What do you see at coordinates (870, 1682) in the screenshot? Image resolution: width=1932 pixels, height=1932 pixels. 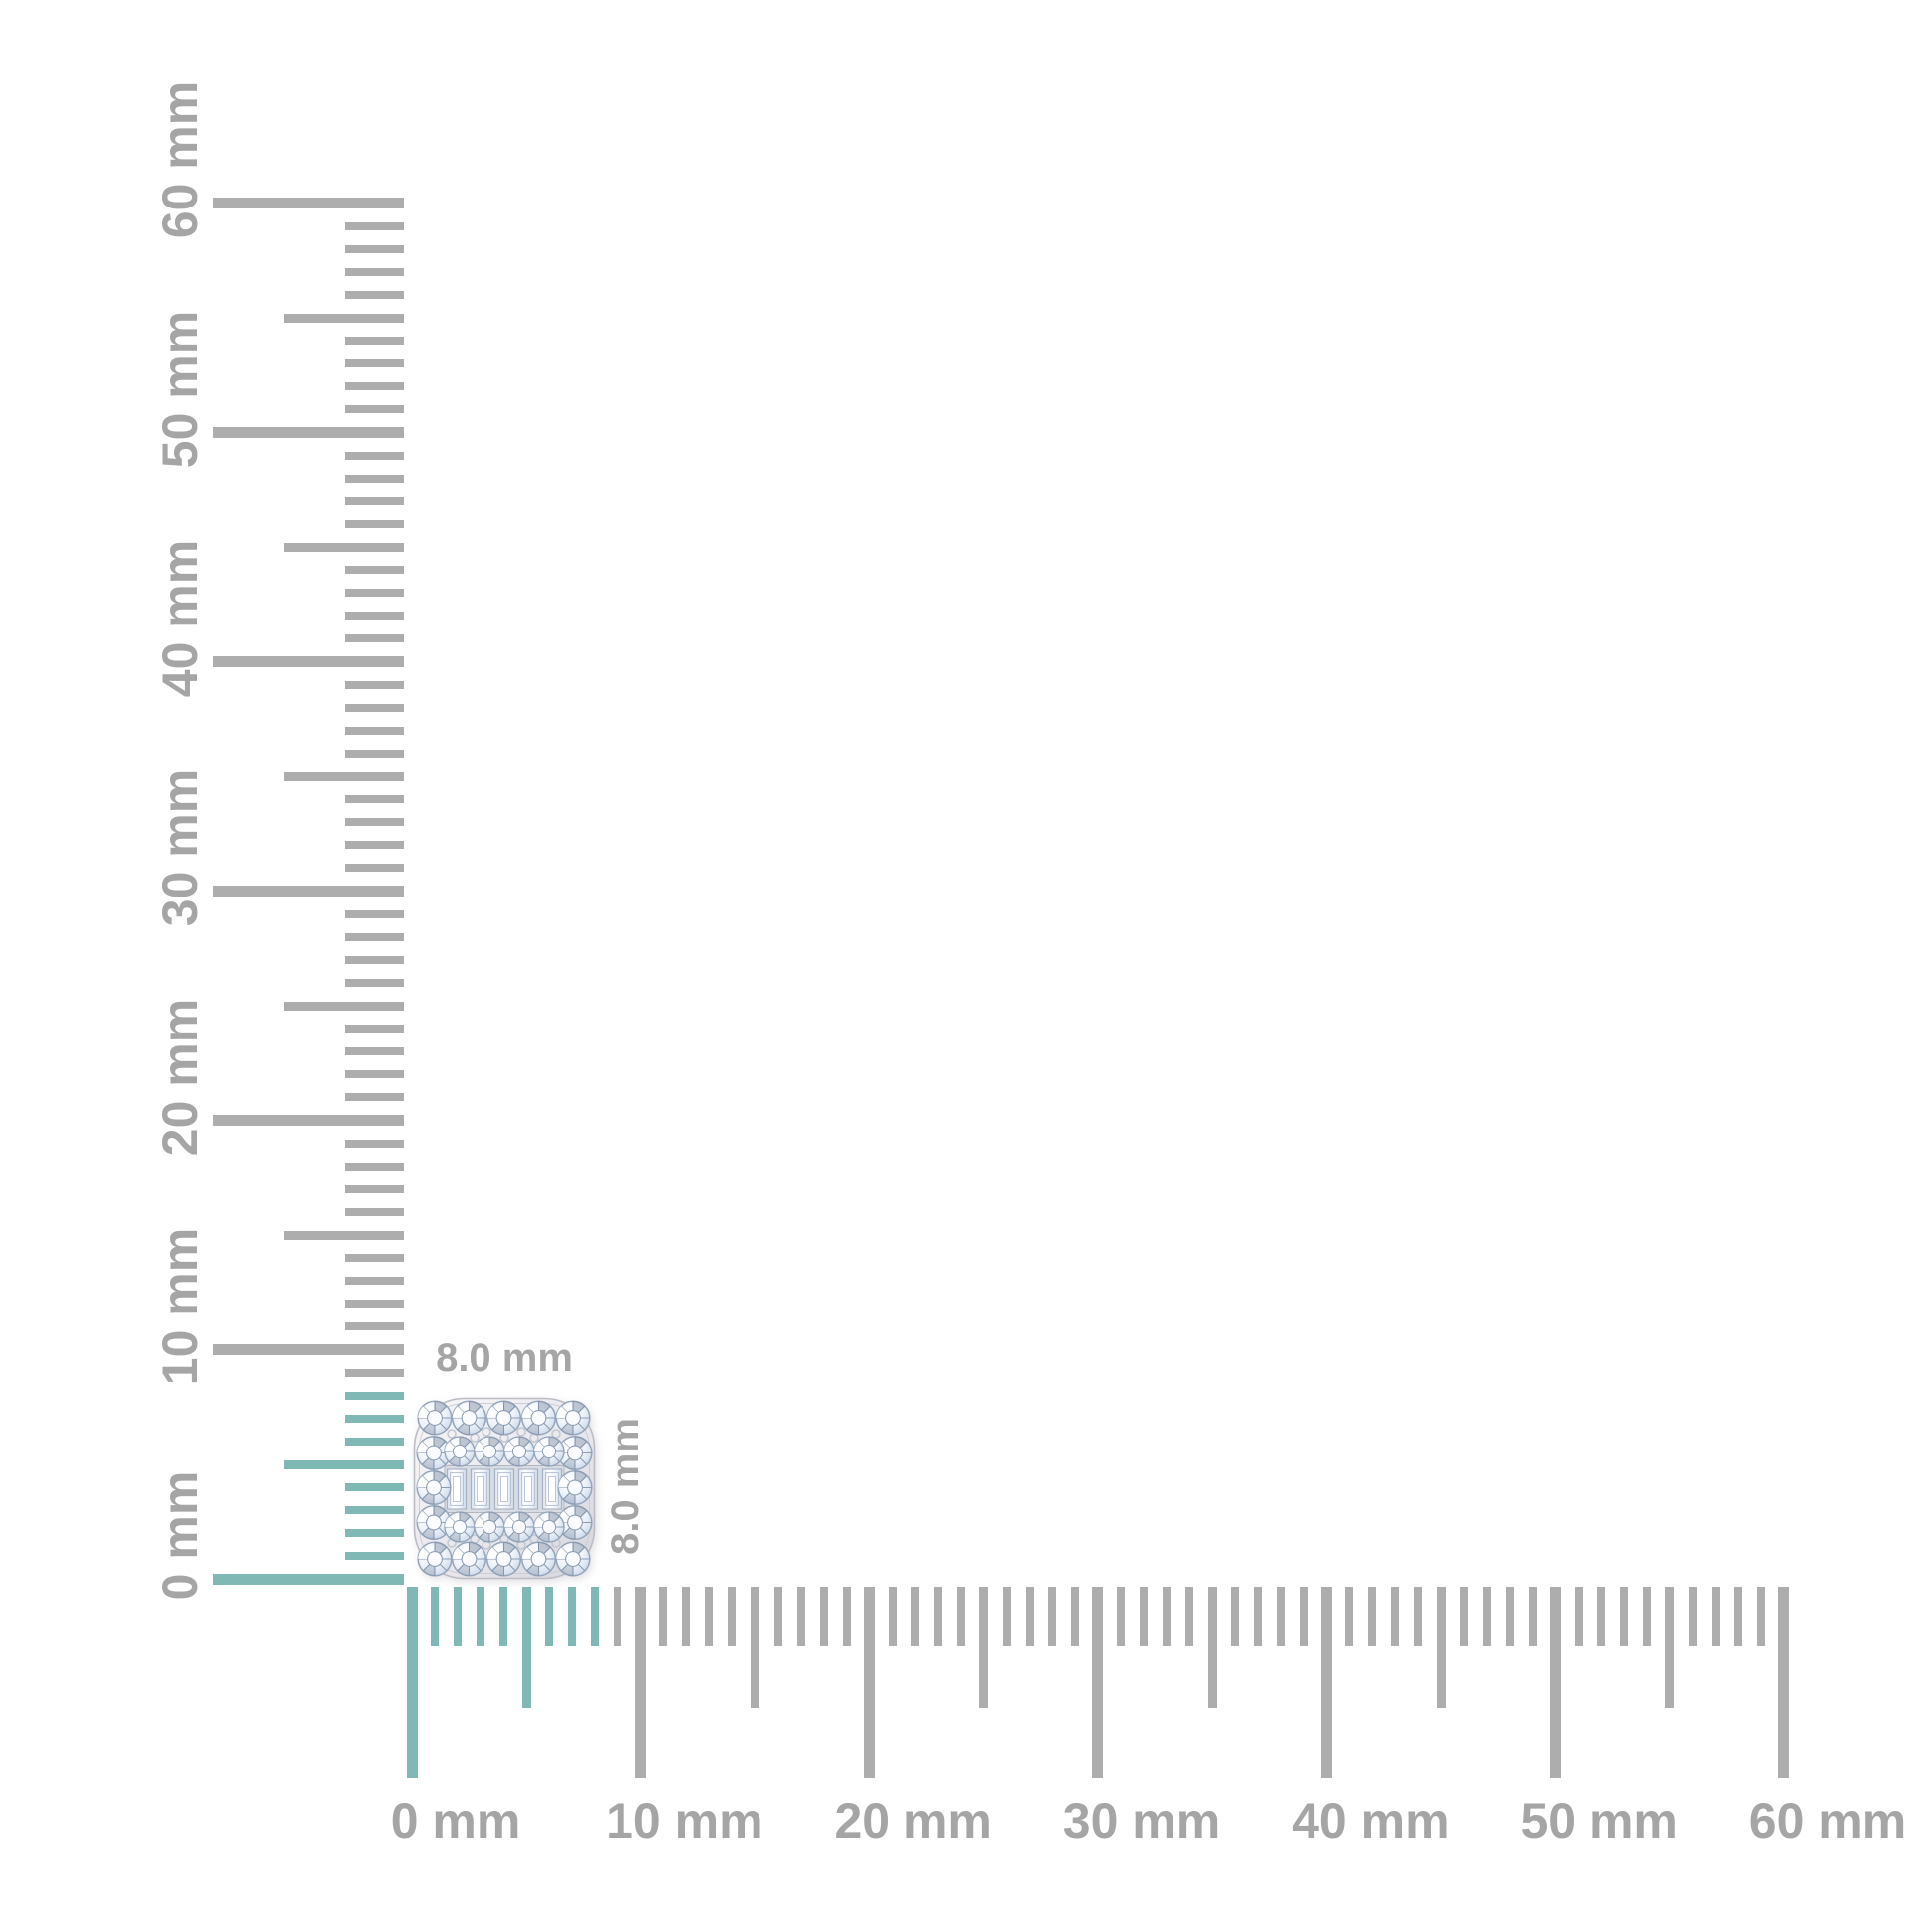 I see `horizontal-ruler-tick-20mm` at bounding box center [870, 1682].